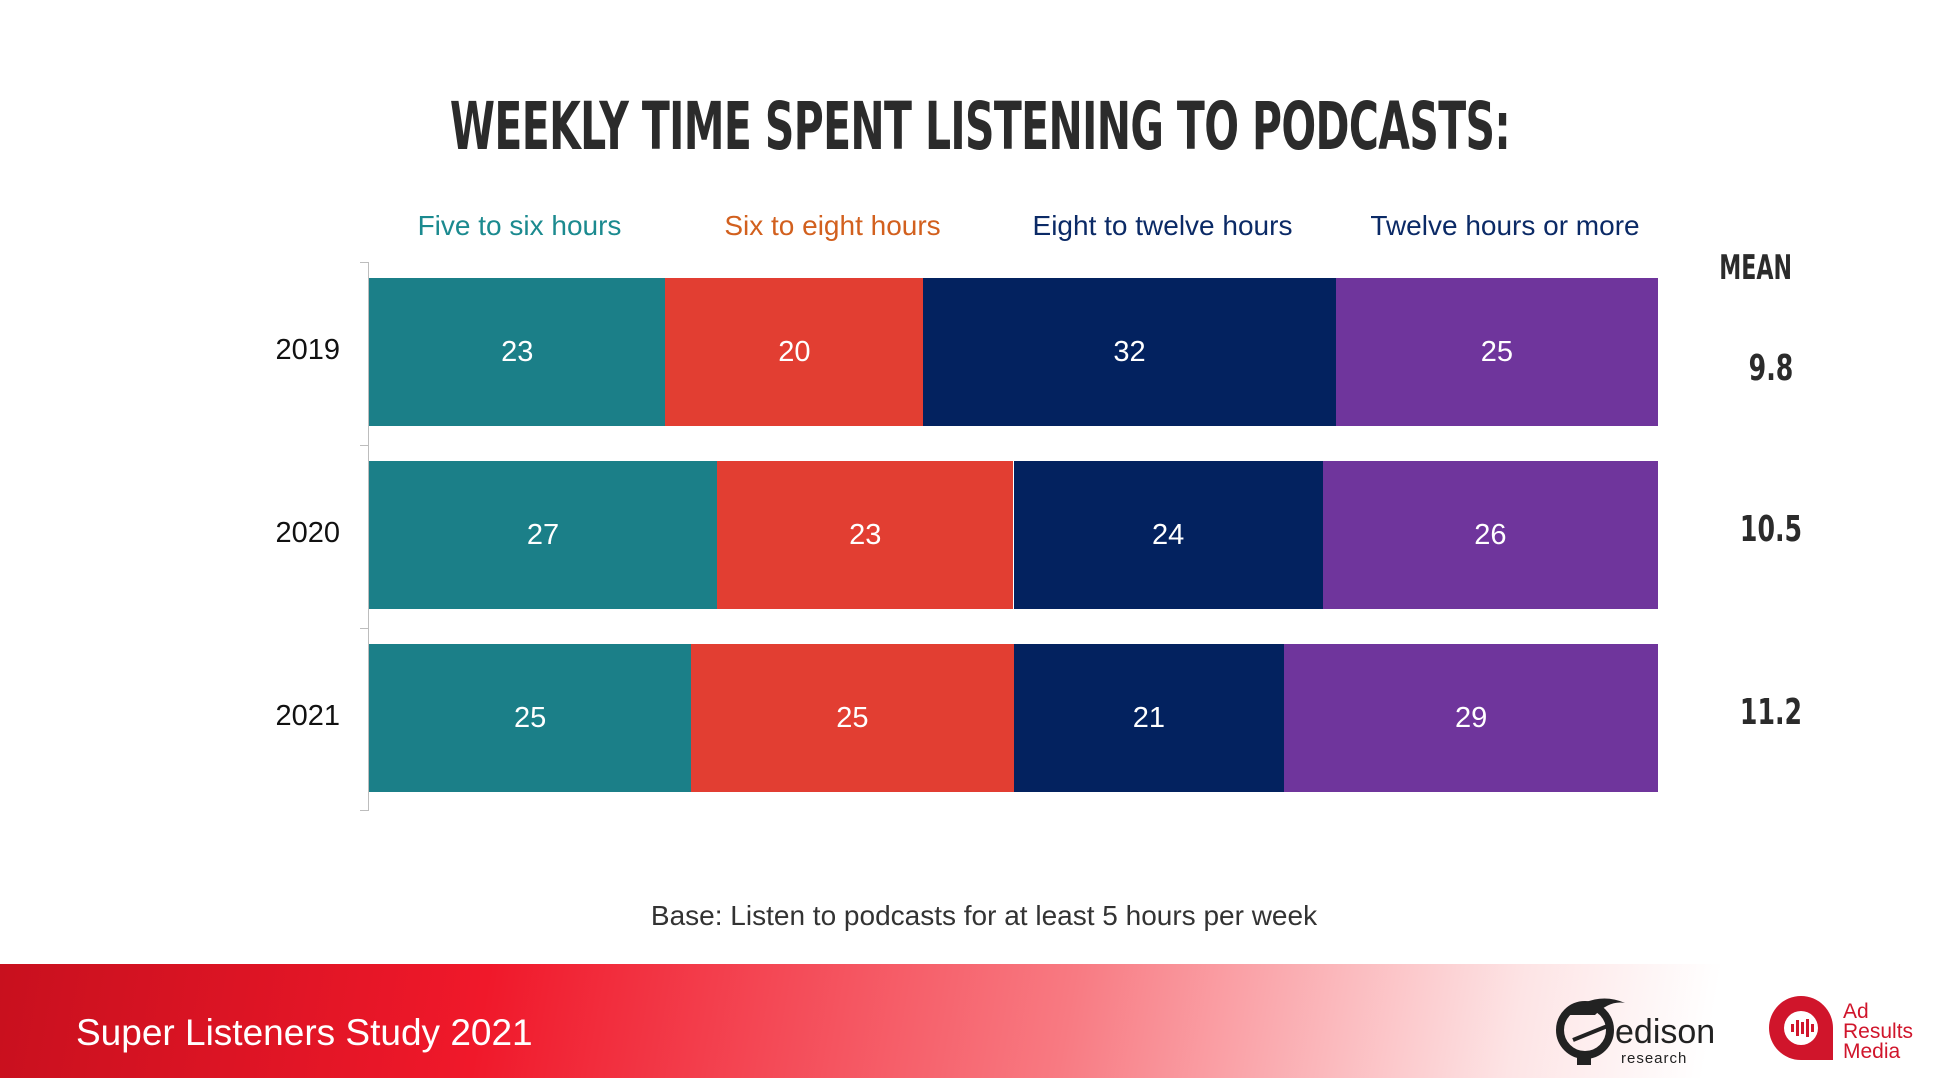 This screenshot has width=1938, height=1078. I want to click on chart-title: WEEKLY TIME SPENT LISTENING TO PODCASTS:, so click(980, 126).